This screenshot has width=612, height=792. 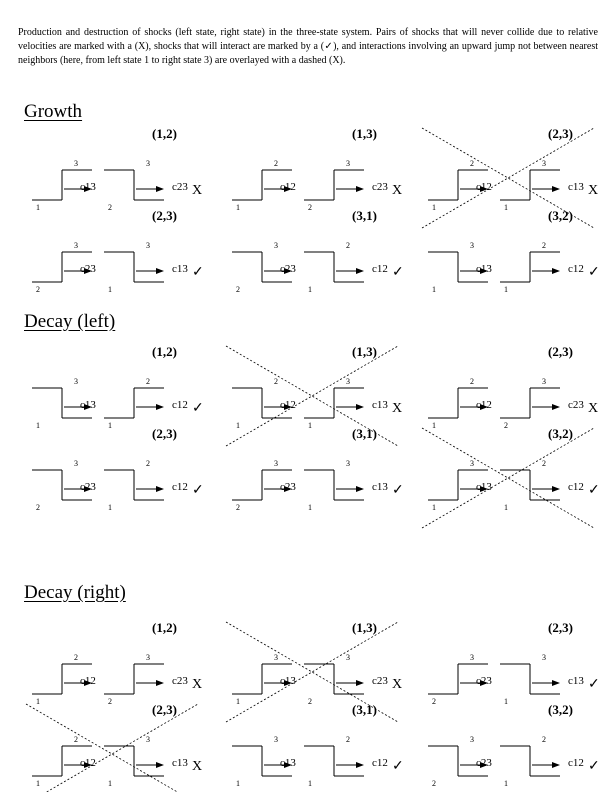 What do you see at coordinates (118, 469) in the screenshot?
I see `panel-1-3: (2,3) 3 2 2 1 c23 c12 ✓` at bounding box center [118, 469].